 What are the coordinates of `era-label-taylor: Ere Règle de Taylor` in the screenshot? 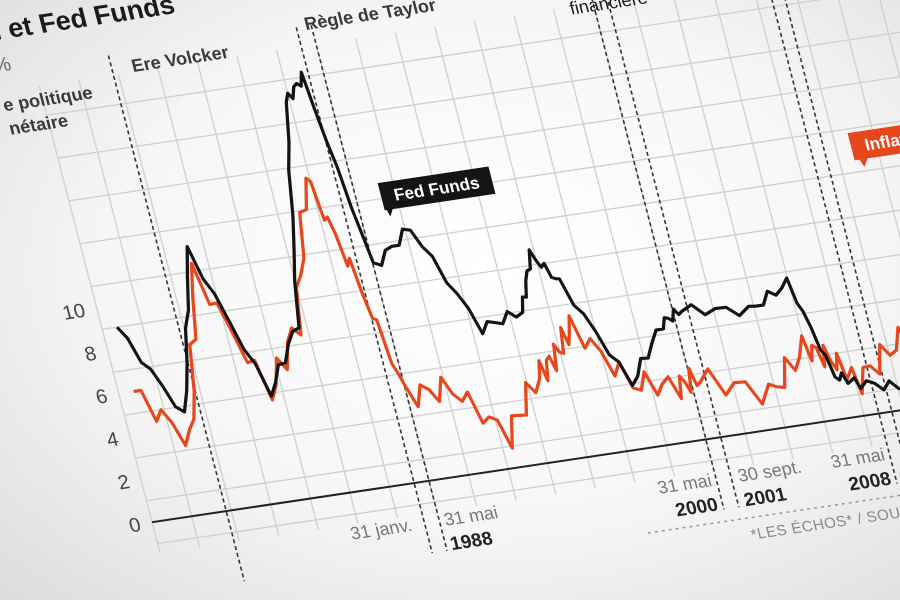 It's located at (370, 17).